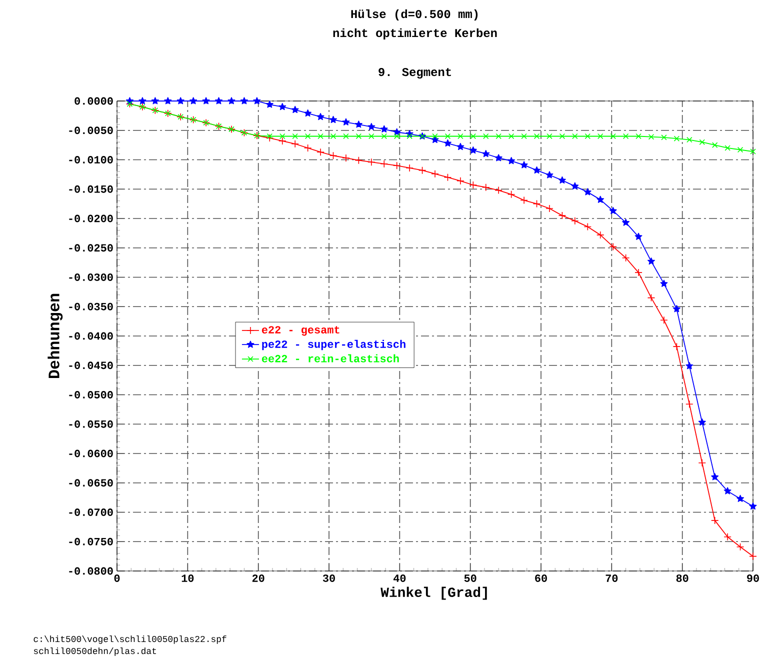 The width and height of the screenshot is (765, 667). I want to click on x-tick-label: 90, so click(753, 578).